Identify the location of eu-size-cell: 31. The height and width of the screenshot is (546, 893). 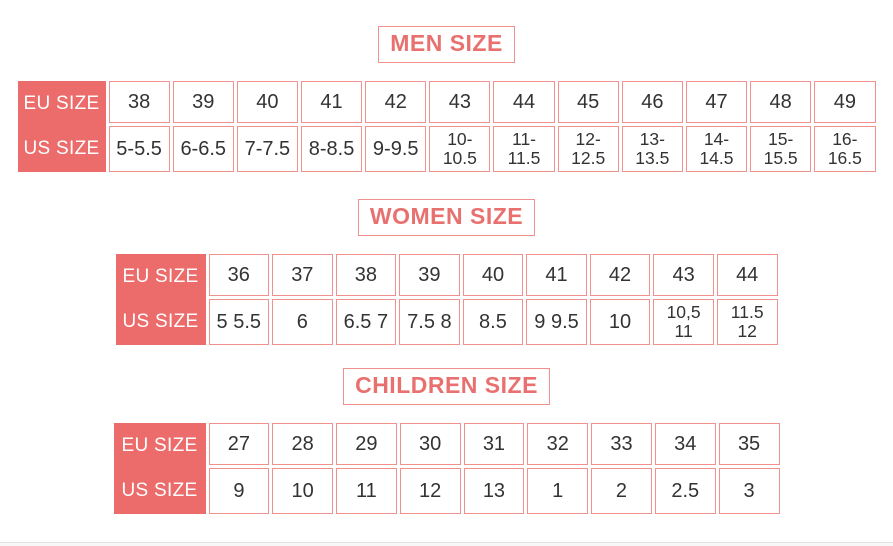
(494, 444).